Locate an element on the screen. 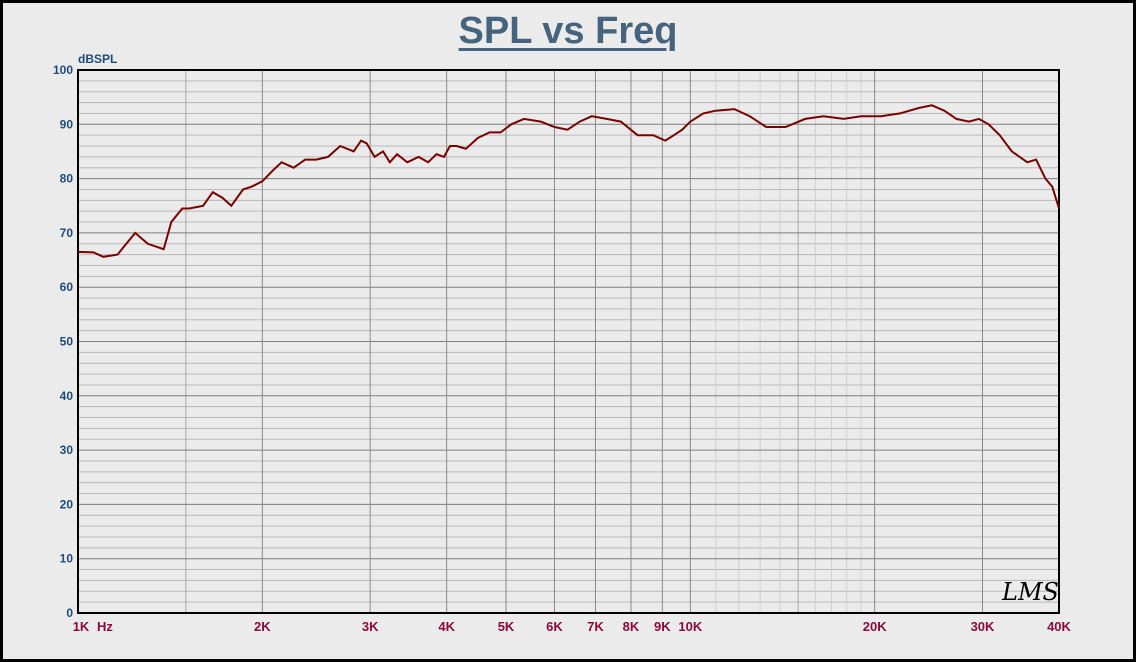 This screenshot has height=662, width=1136. y-axis-ticks: 0 10 20 30 40 50 60 70 80 90 100 is located at coordinates (63, 341).